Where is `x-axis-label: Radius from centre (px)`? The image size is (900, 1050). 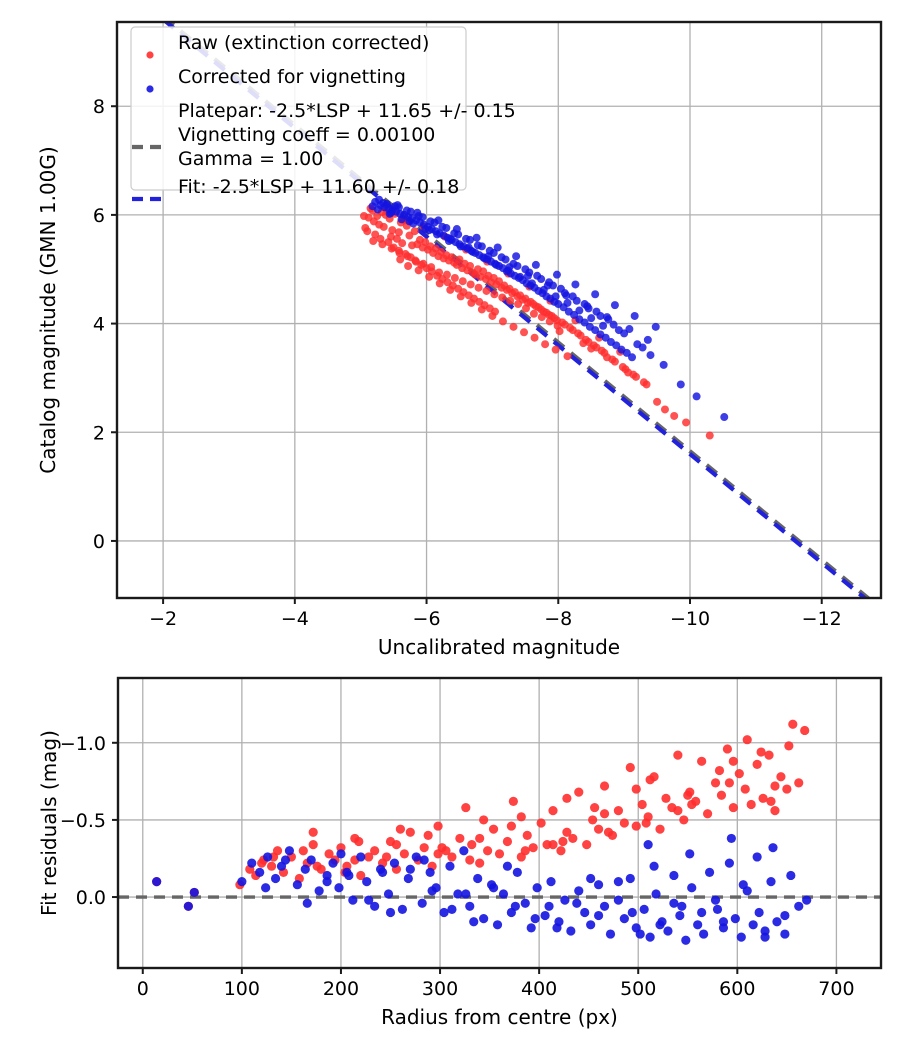 x-axis-label: Radius from centre (px) is located at coordinates (499, 1017).